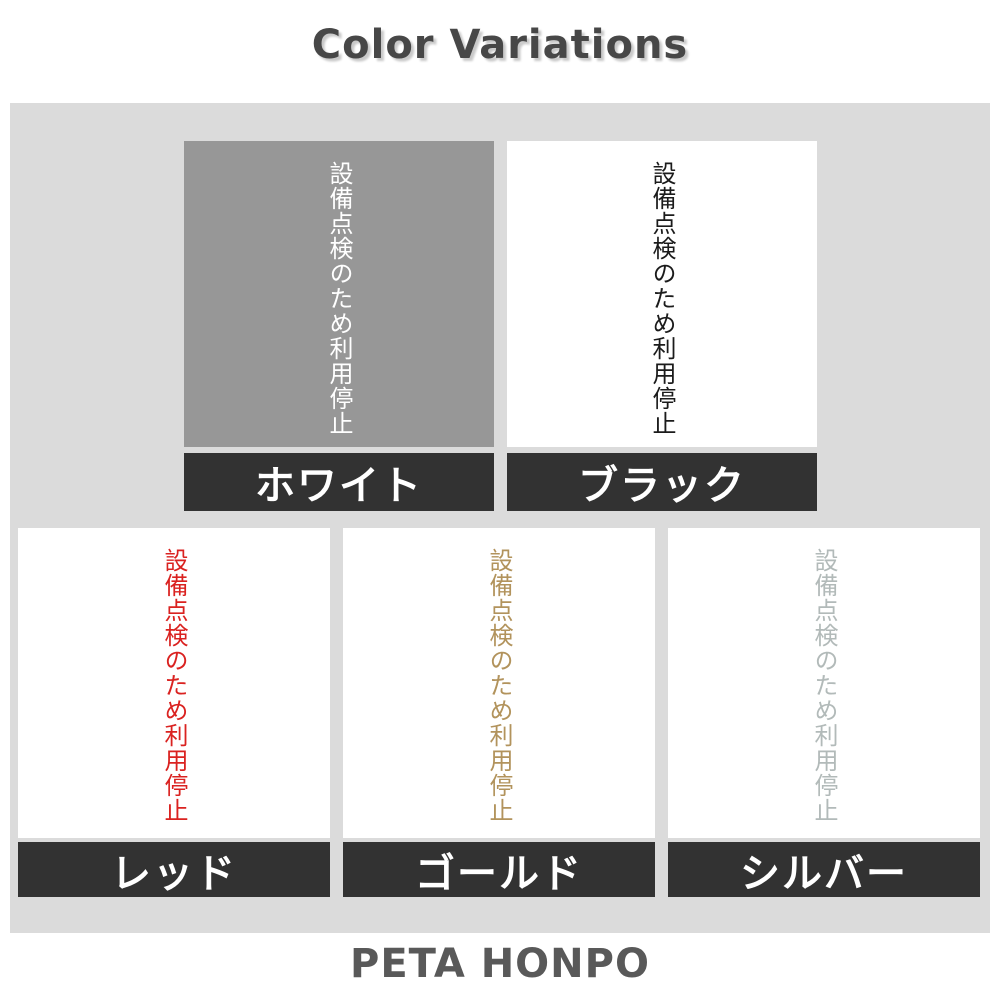 The image size is (1000, 1000). Describe the element at coordinates (339, 482) in the screenshot. I see `variation-label-white: ホワイト` at that location.